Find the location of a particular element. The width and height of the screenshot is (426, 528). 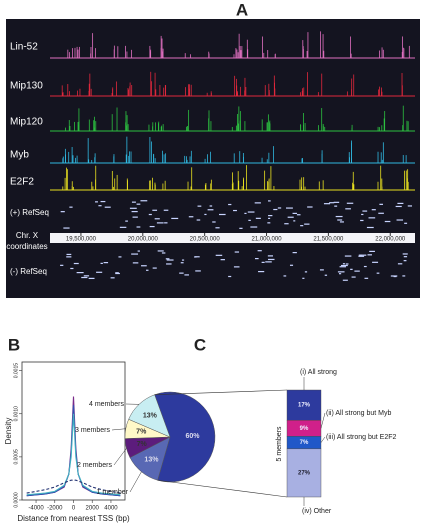

y-tick-label: 0.0010 is located at coordinates (16, 414).